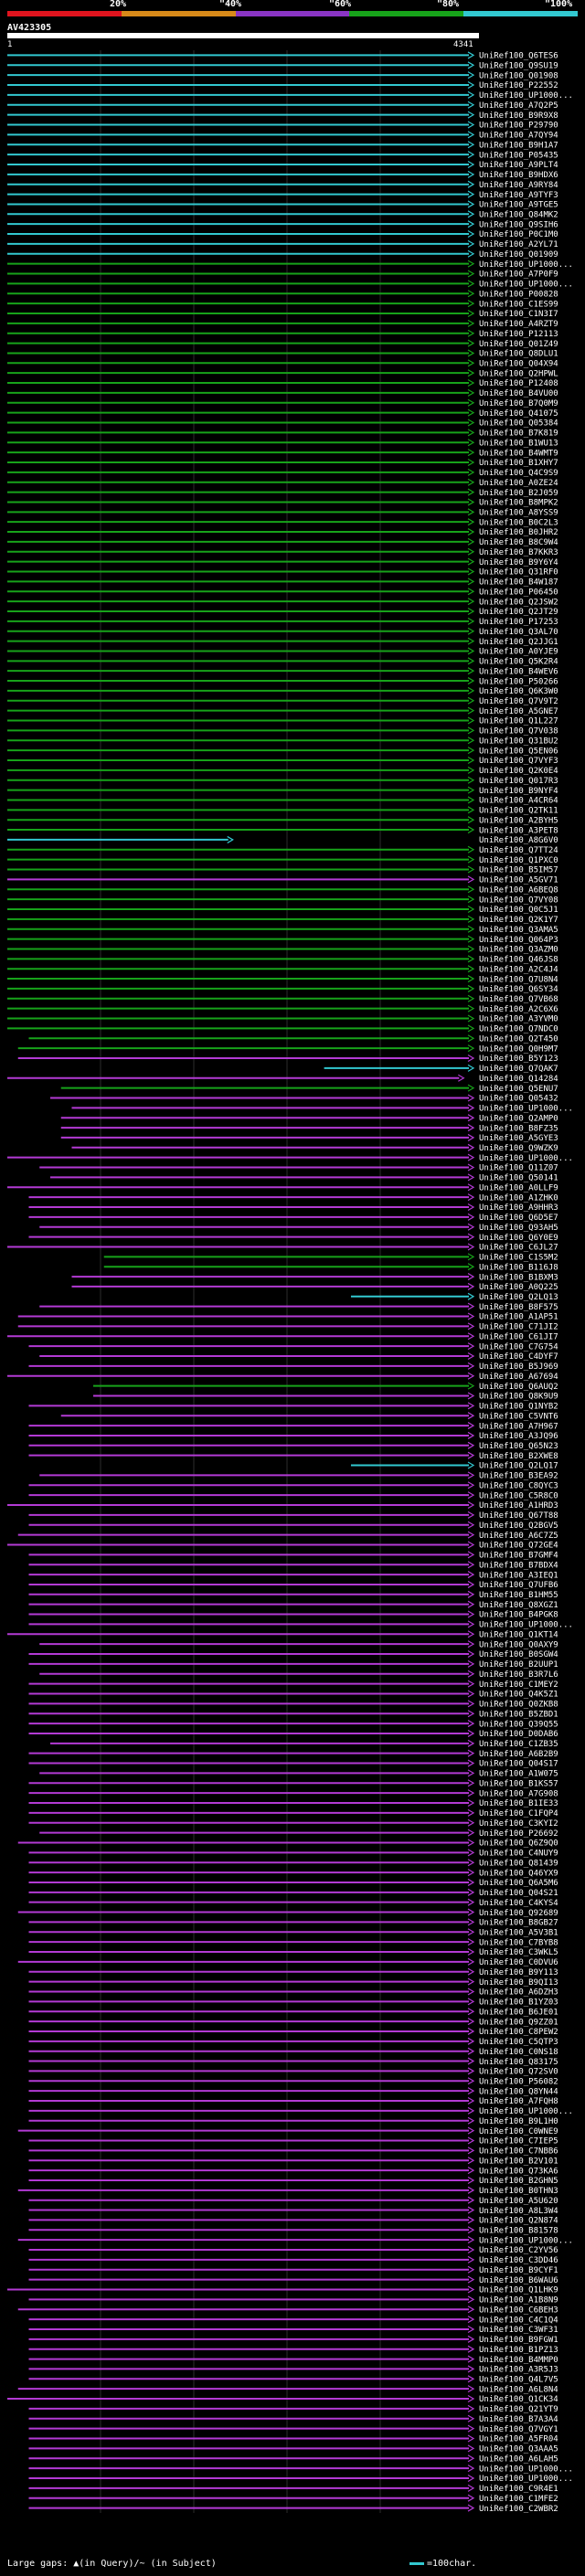 This screenshot has width=585, height=2576. What do you see at coordinates (283, 254) in the screenshot?
I see `hit-row: UniRef100_Q01909` at bounding box center [283, 254].